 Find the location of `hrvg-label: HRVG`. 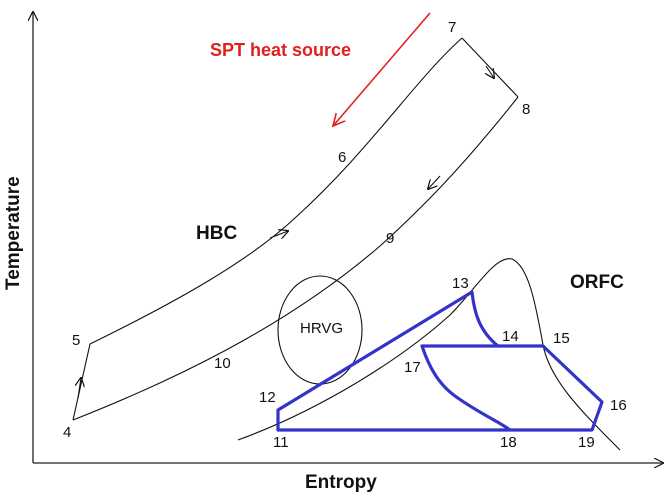

hrvg-label: HRVG is located at coordinates (321, 328).